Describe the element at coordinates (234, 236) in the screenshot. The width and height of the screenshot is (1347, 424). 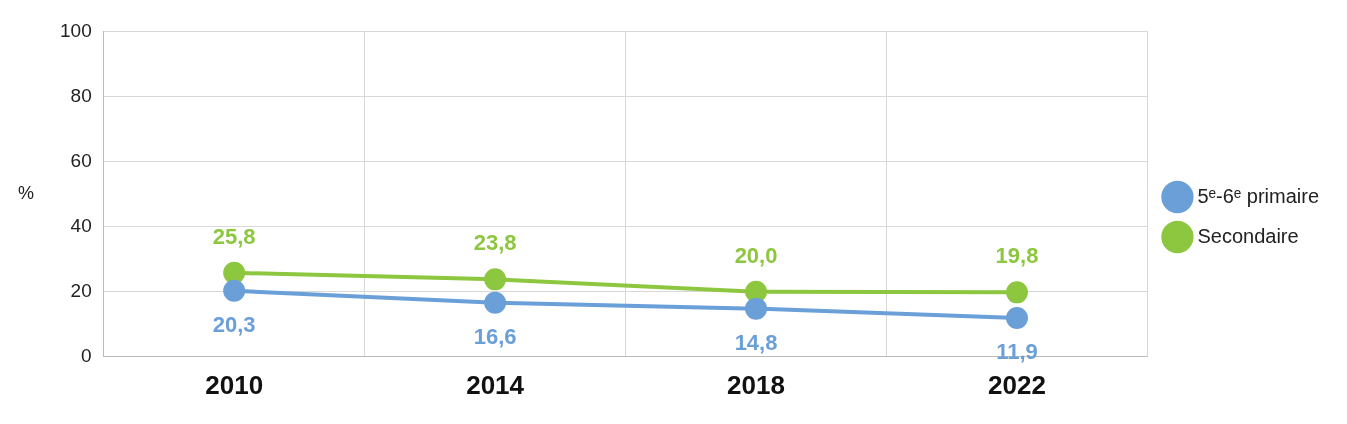
I see `data-label: 25,8` at that location.